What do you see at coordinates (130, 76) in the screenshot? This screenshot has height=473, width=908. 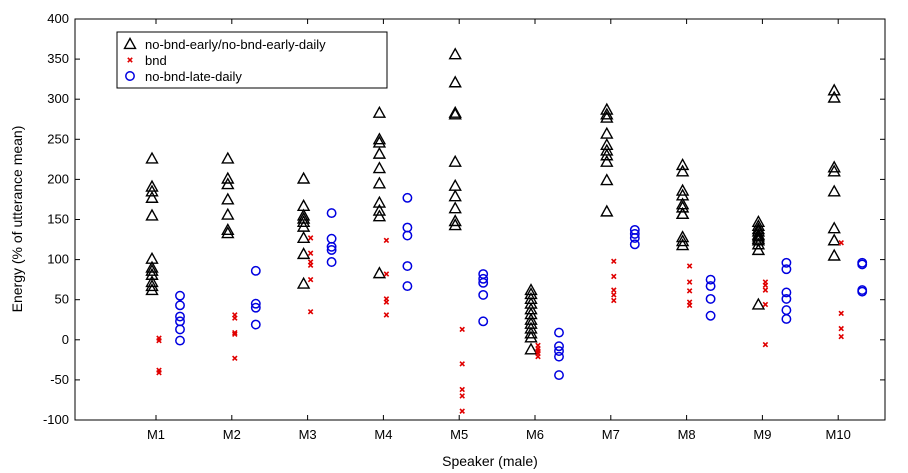 I see `legend-marker-circle` at bounding box center [130, 76].